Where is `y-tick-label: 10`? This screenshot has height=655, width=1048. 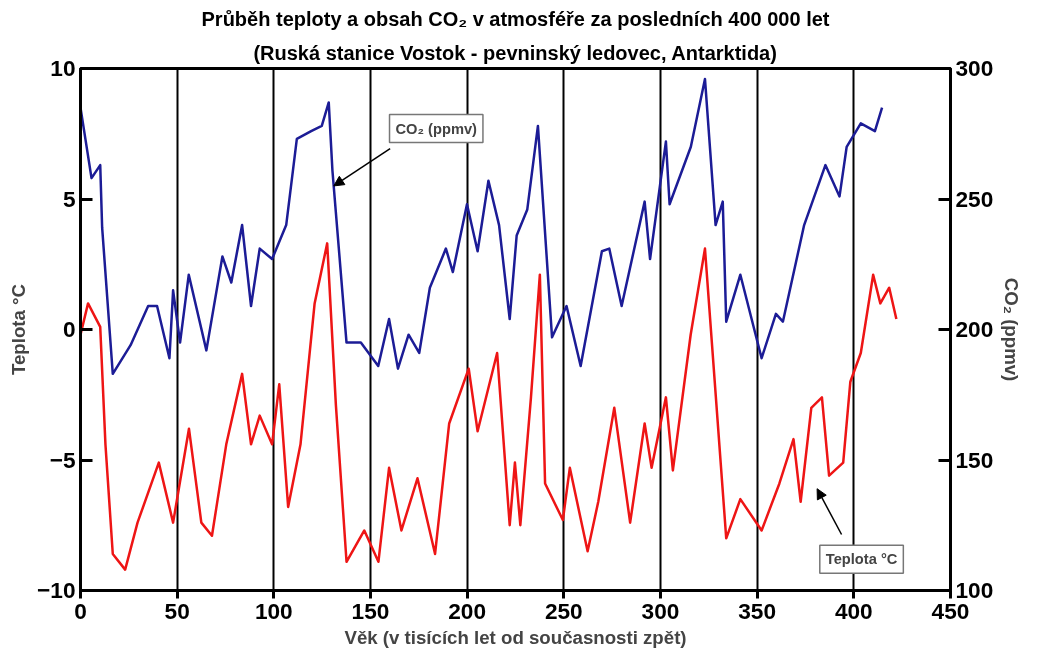
y-tick-label: 10 is located at coordinates (63, 68).